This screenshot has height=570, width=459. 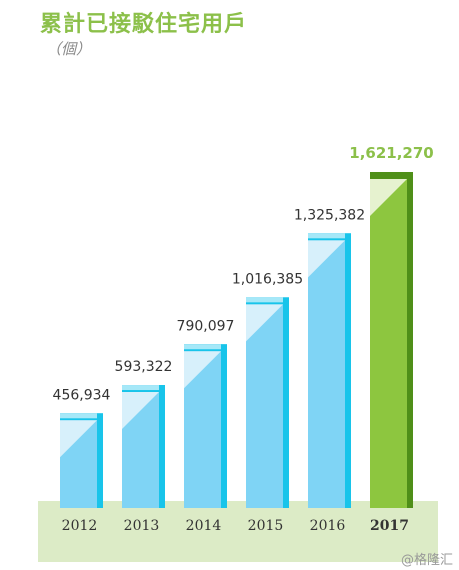 What do you see at coordinates (144, 367) in the screenshot?
I see `value-label-2013: 593,322` at bounding box center [144, 367].